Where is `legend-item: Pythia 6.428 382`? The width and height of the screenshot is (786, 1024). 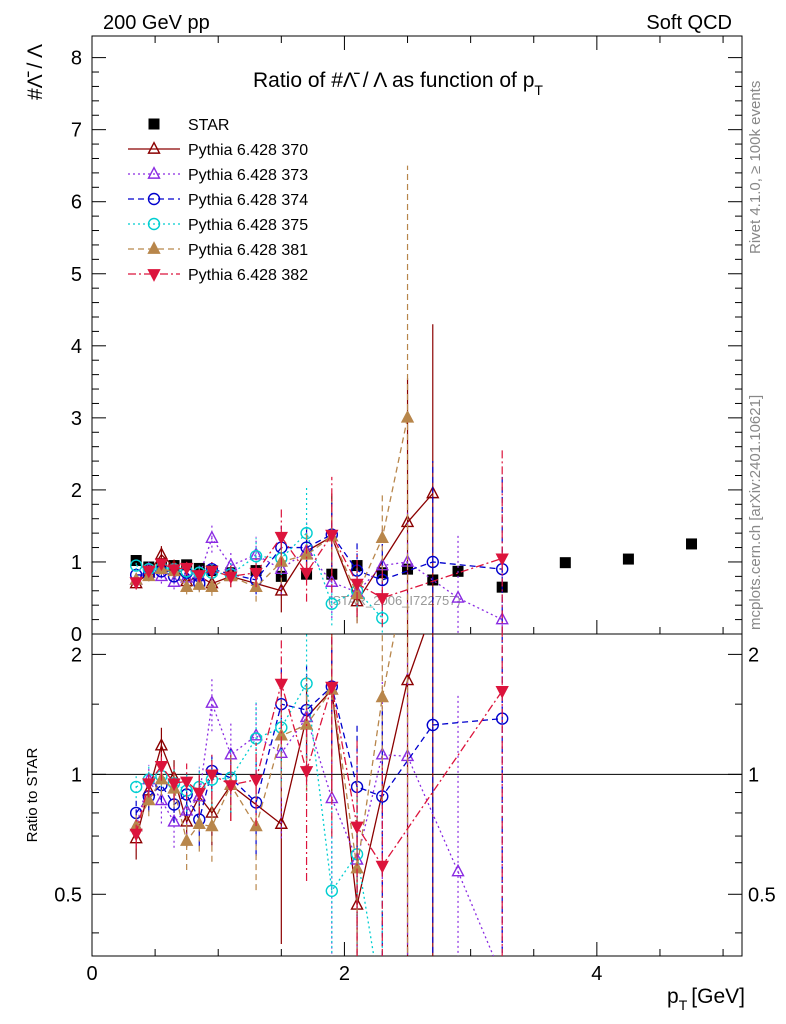
legend-item: Pythia 6.428 382 is located at coordinates (218, 275).